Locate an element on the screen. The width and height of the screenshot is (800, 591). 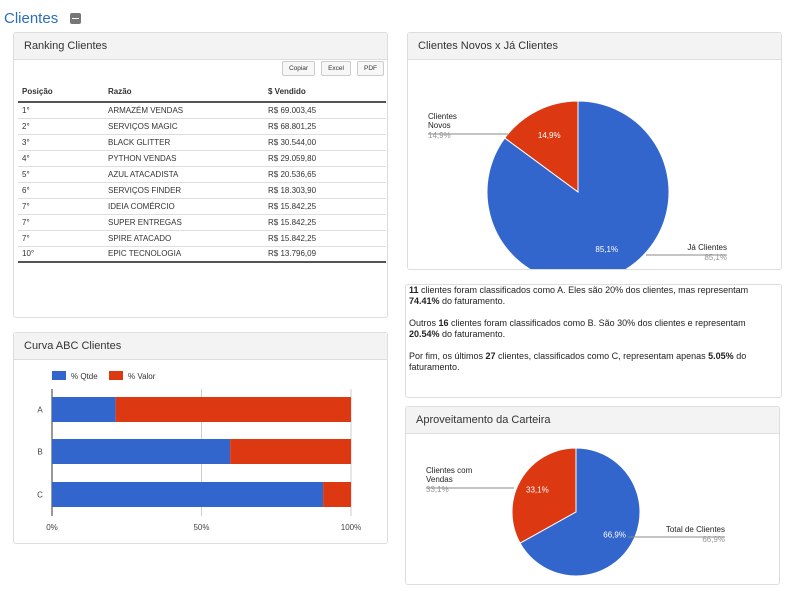
pie2-label-value-0: 33,1% is located at coordinates (437, 489).